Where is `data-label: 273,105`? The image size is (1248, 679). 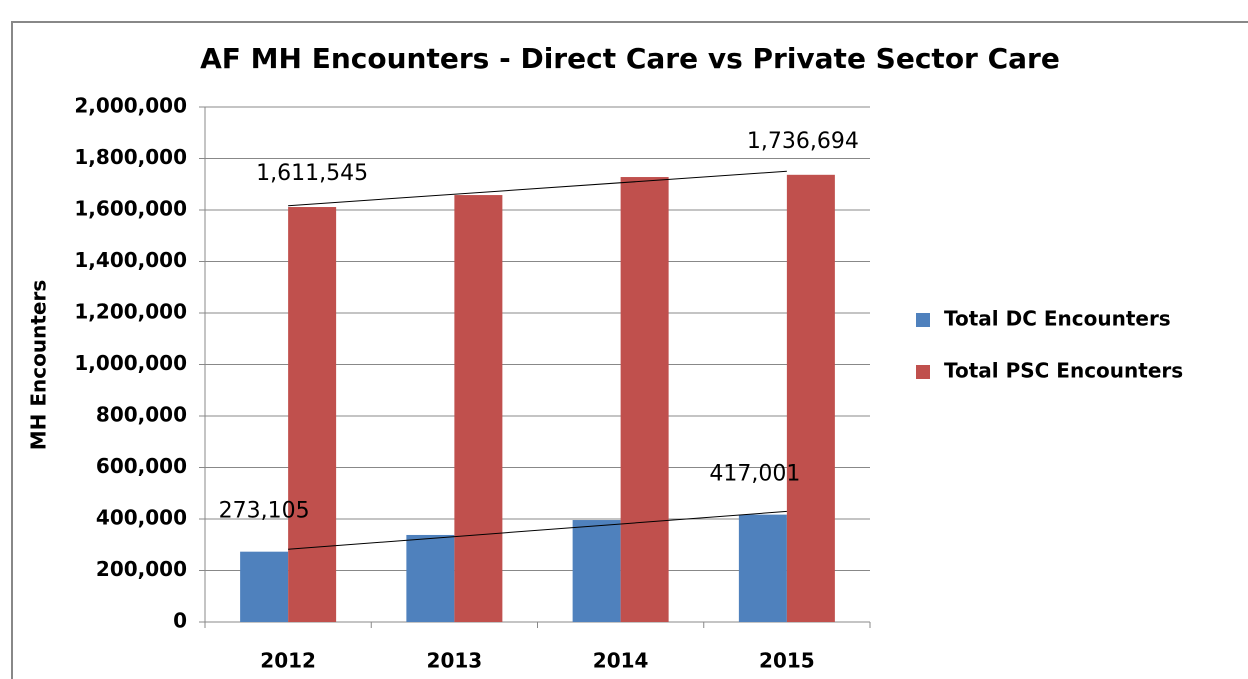
data-label: 273,105 is located at coordinates (264, 511).